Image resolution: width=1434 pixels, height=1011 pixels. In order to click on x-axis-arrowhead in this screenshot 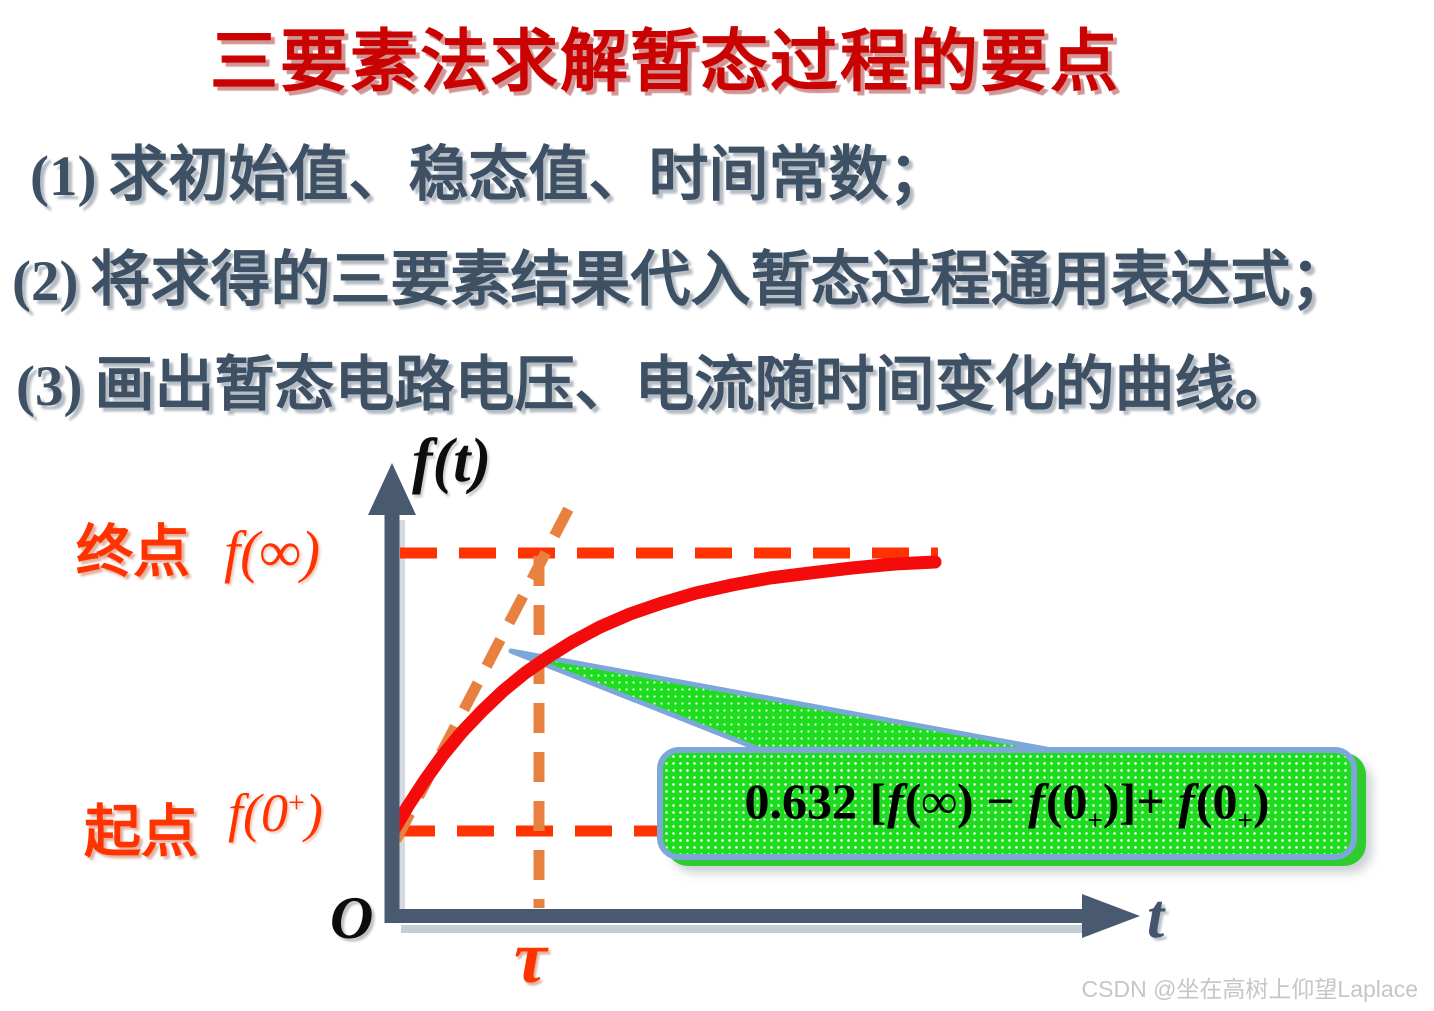, I will do `click(1111, 916)`.